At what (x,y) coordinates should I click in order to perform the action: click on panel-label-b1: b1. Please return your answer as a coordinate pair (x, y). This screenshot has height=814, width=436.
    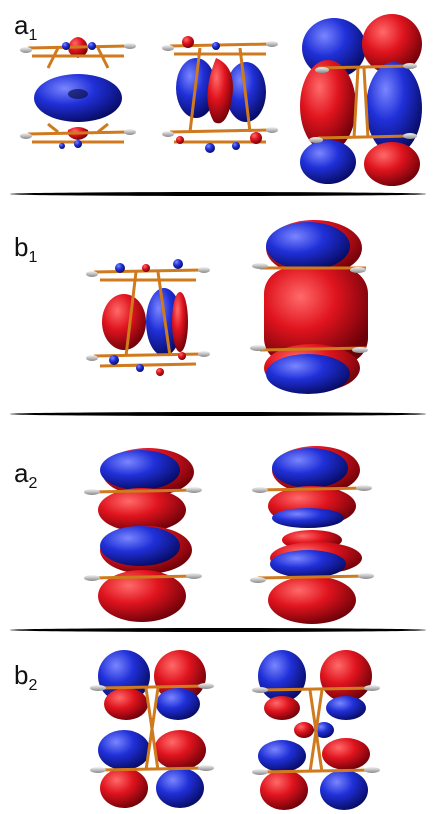
    Looking at the image, I should click on (25, 249).